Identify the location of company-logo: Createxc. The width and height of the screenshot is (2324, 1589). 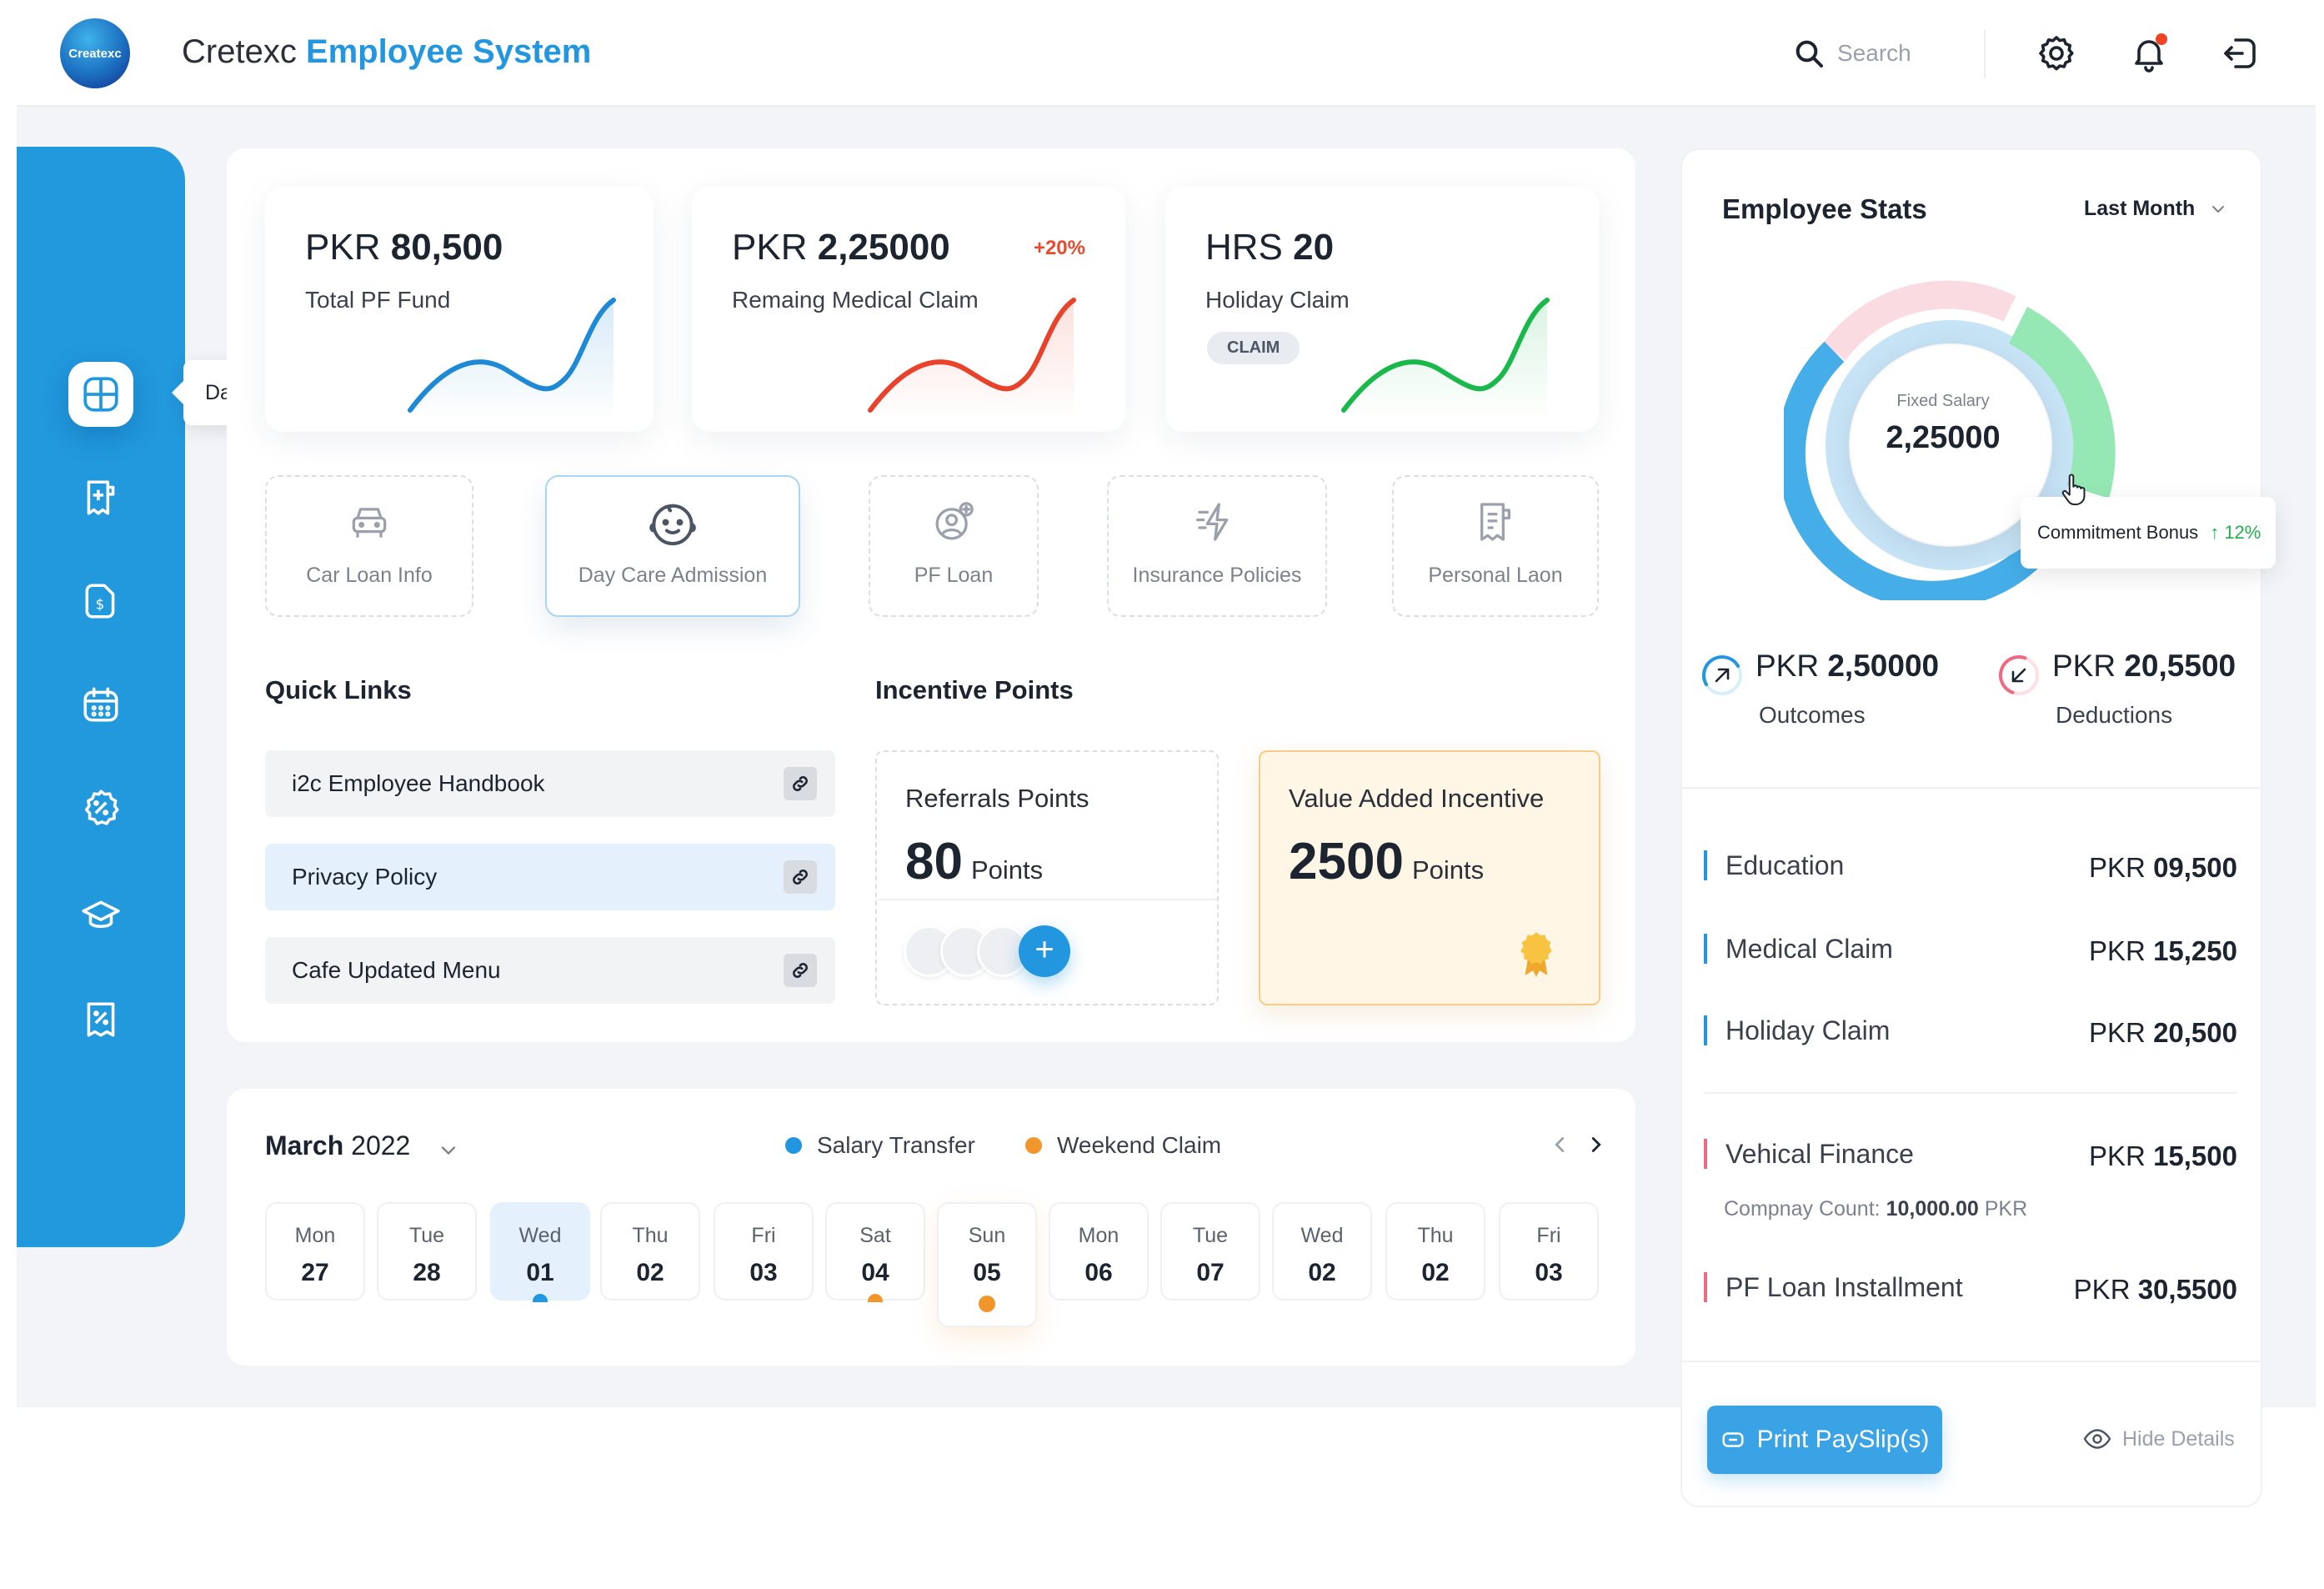
(95, 53).